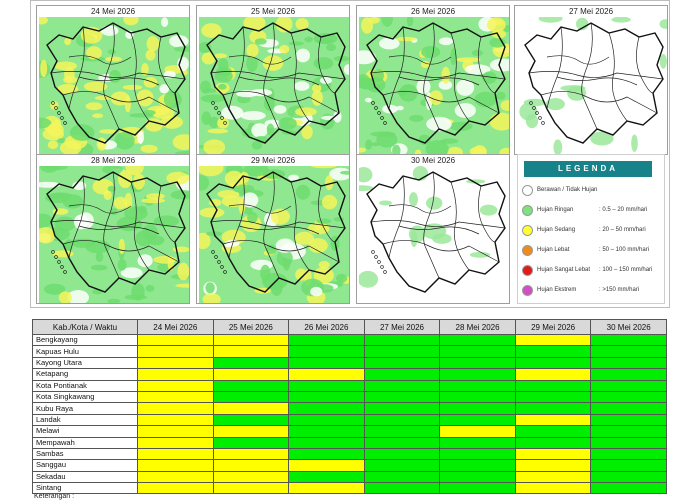 This screenshot has width=700, height=500. What do you see at coordinates (85, 351) in the screenshot?
I see `region-name: Kapuas Hulu` at bounding box center [85, 351].